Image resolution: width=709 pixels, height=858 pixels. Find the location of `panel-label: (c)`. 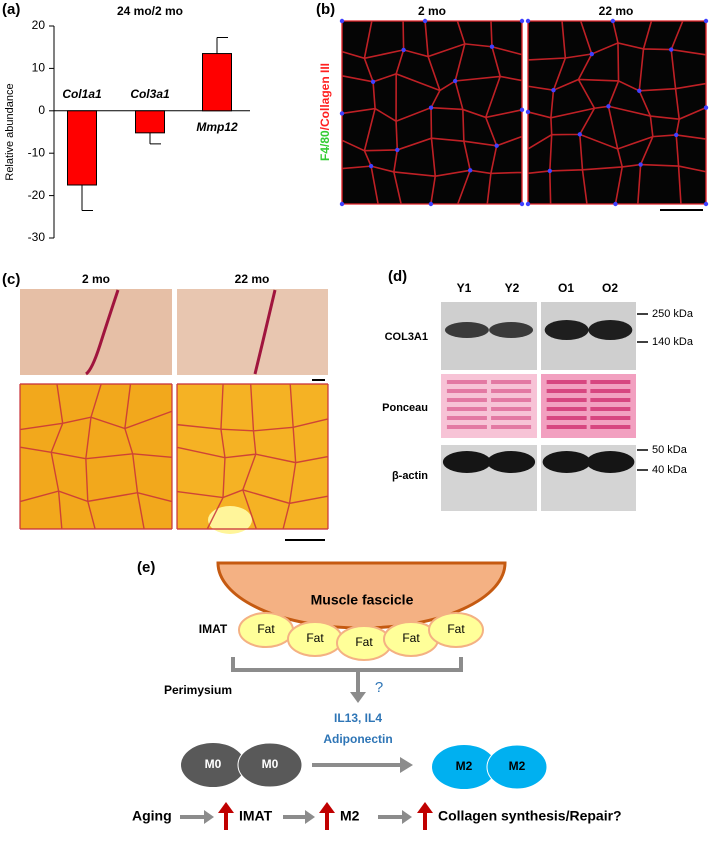

panel-label: (c) is located at coordinates (11, 279).